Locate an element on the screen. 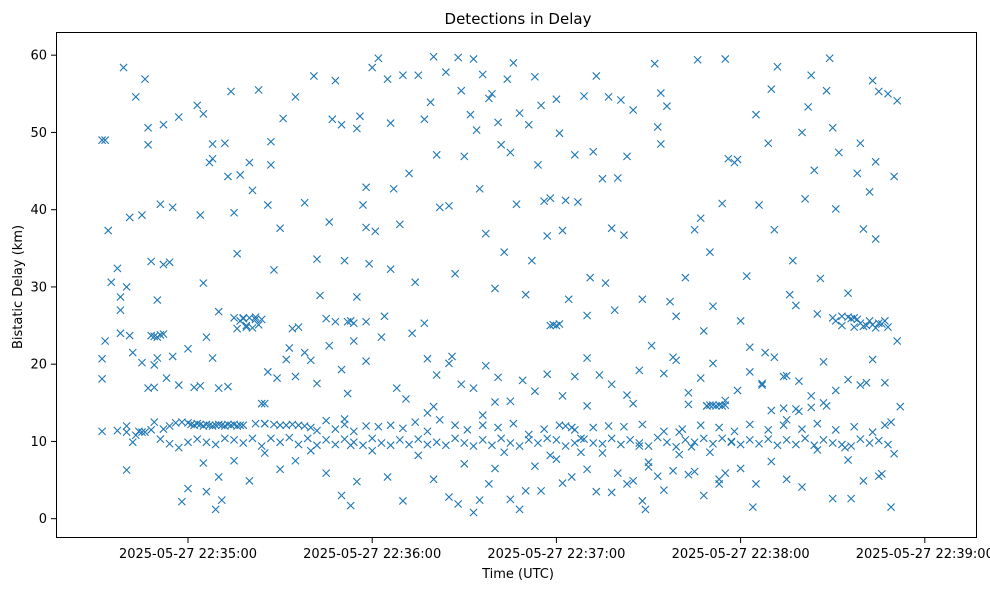 The image size is (990, 590). x-tick-label: 2025-05-27 22:38:00 is located at coordinates (741, 554).